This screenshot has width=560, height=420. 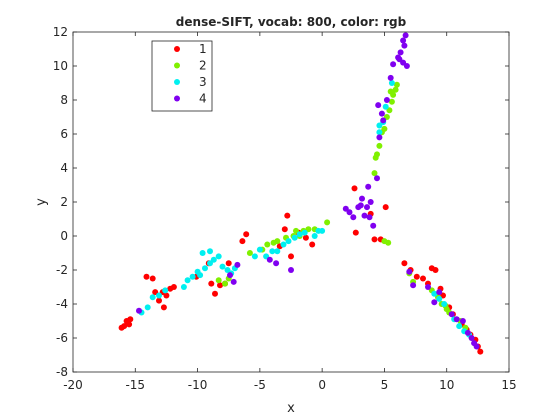 What do you see at coordinates (62, 304) in the screenshot?
I see `y-tick-label: -4` at bounding box center [62, 304].